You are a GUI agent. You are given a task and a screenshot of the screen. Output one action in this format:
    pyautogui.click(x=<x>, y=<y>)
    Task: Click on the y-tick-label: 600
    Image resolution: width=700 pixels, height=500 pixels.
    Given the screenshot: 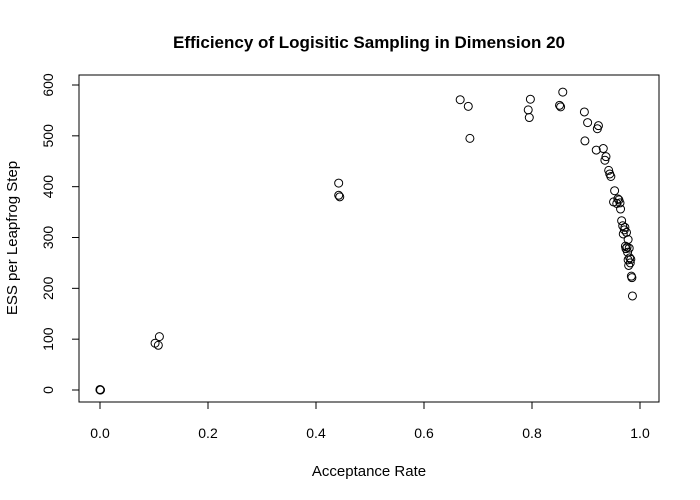 What is the action you would take?
    pyautogui.click(x=48, y=85)
    